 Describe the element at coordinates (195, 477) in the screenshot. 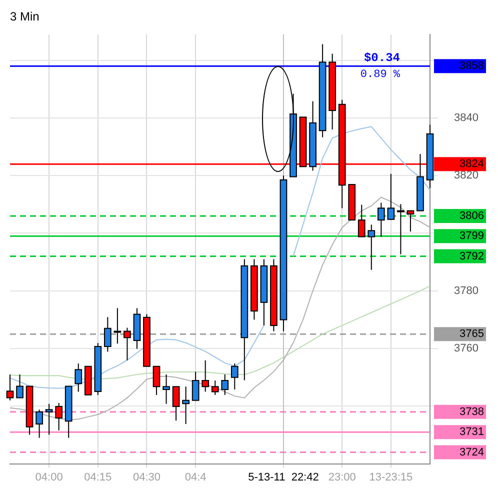

I see `x-tick-label: 04:4` at that location.